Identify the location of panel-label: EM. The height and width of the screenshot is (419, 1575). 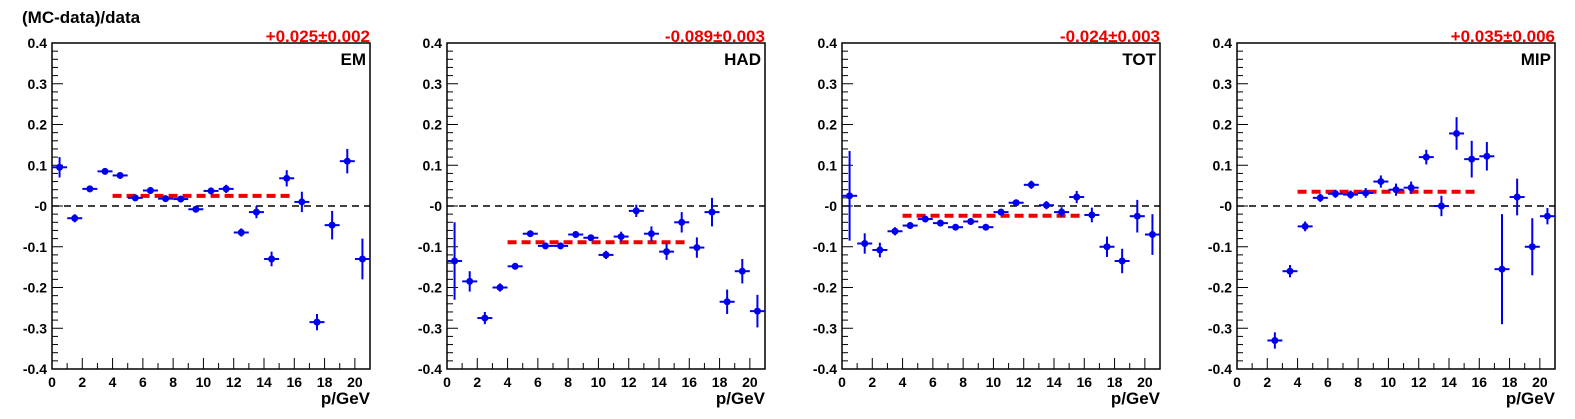
(354, 59).